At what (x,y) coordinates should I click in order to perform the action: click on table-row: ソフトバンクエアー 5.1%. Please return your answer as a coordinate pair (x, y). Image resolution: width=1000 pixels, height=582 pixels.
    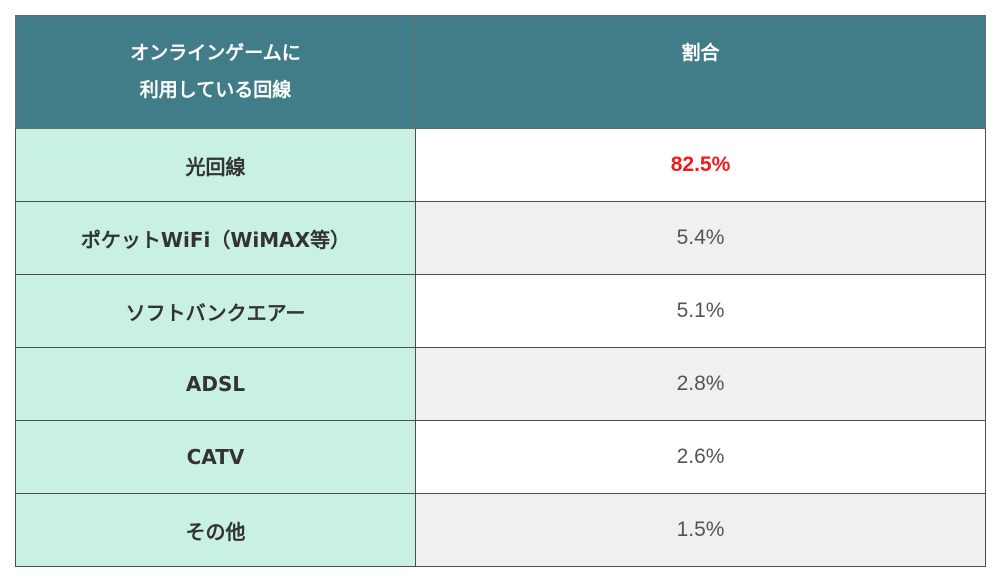
    Looking at the image, I should click on (500, 311).